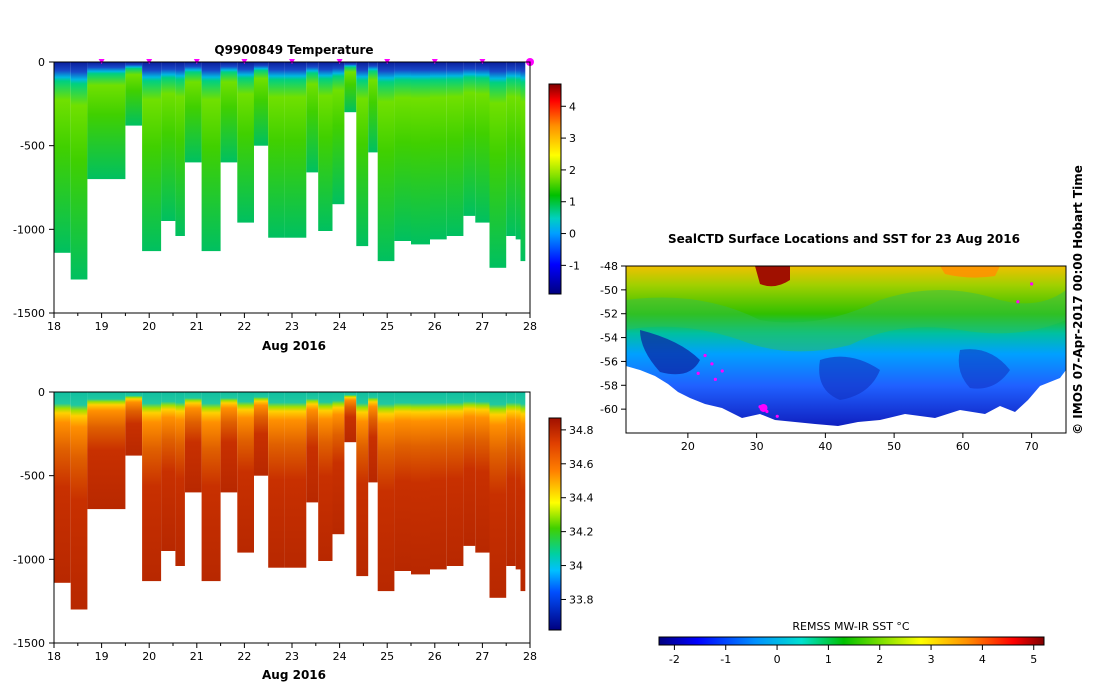 Image resolution: width=1099 pixels, height=700 pixels. I want to click on sst-colorbar-title: REMSS MW-IR SST °C, so click(851, 626).